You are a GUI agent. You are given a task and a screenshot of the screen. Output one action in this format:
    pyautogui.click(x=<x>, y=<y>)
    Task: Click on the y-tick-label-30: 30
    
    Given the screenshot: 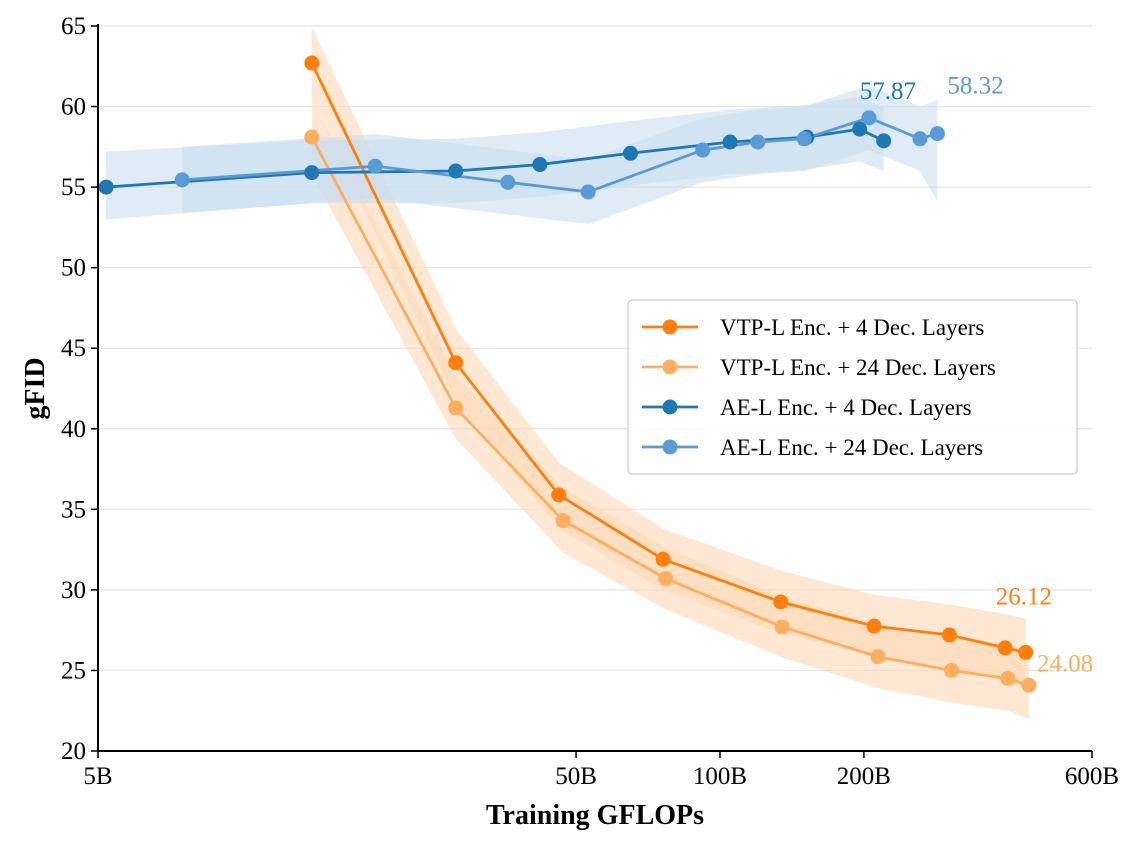 What is the action you would take?
    pyautogui.click(x=73, y=590)
    